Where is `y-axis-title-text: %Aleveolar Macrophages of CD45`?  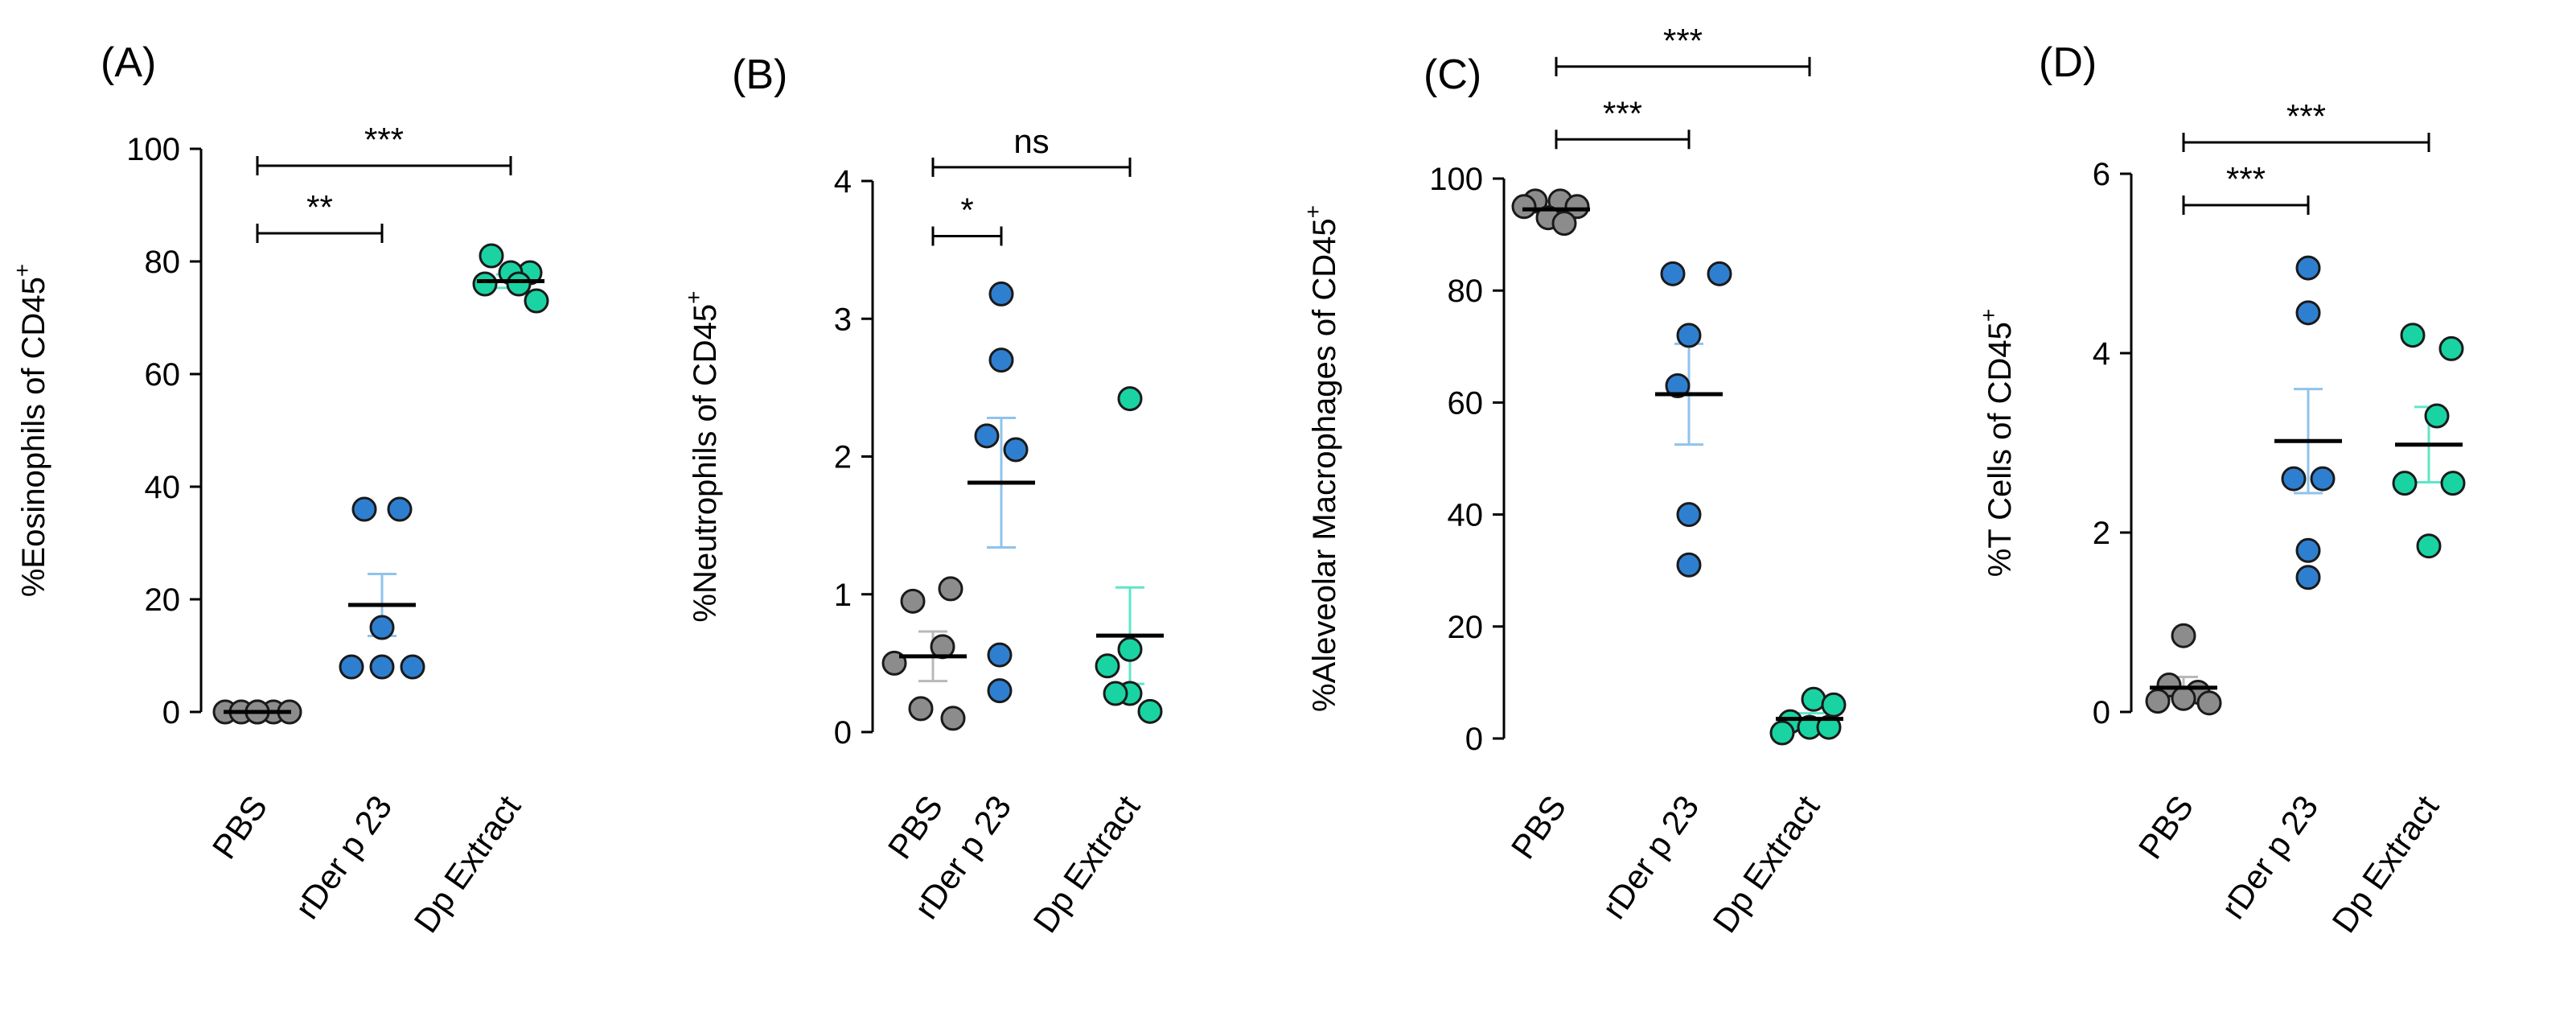 y-axis-title-text: %Aleveolar Macrophages of CD45 is located at coordinates (1324, 465).